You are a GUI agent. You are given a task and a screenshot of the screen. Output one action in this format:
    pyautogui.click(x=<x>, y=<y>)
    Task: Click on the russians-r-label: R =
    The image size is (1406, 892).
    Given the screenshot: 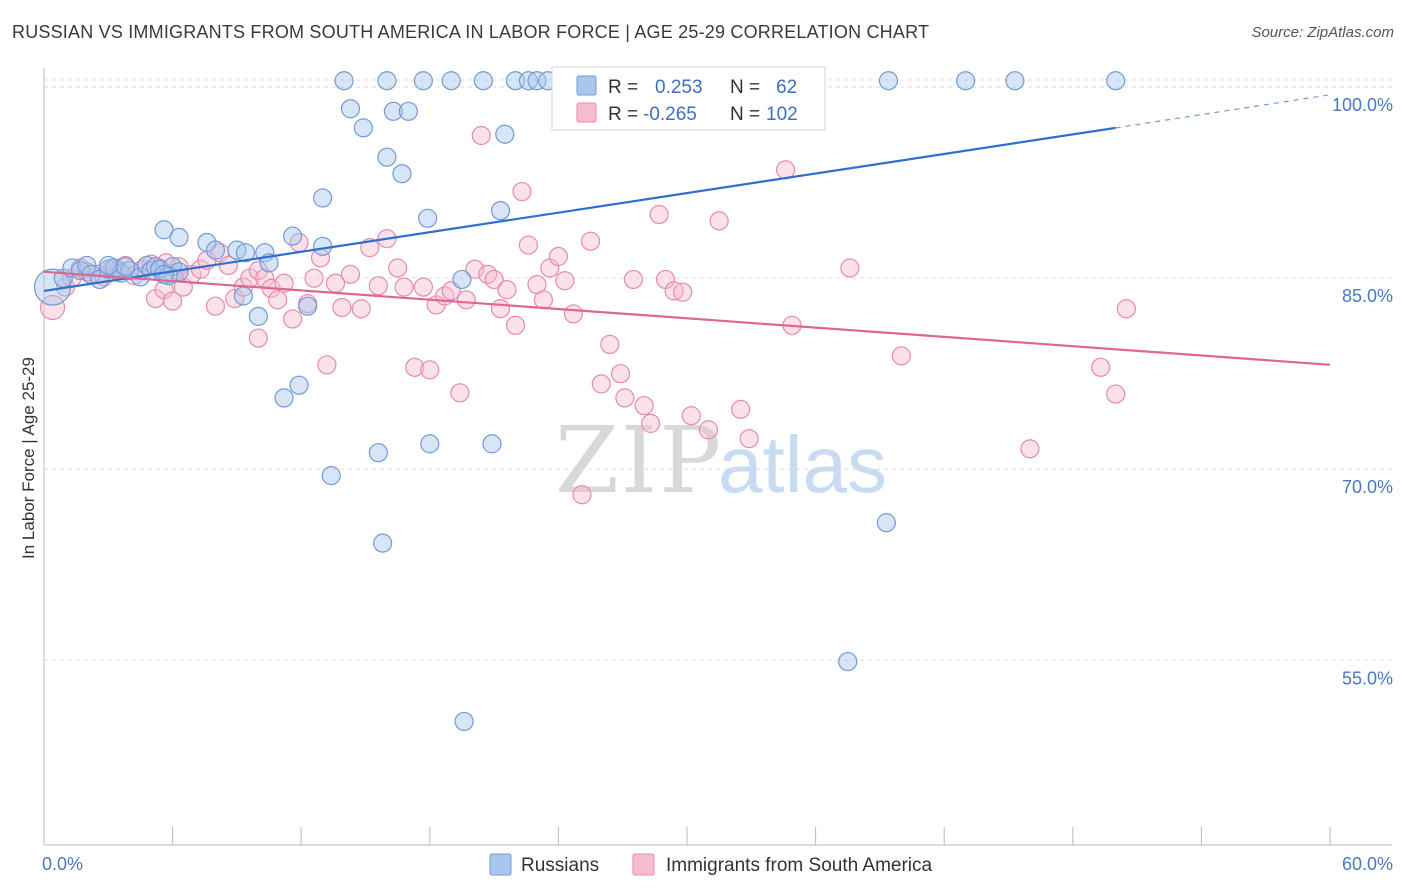 What is the action you would take?
    pyautogui.click(x=623, y=87)
    